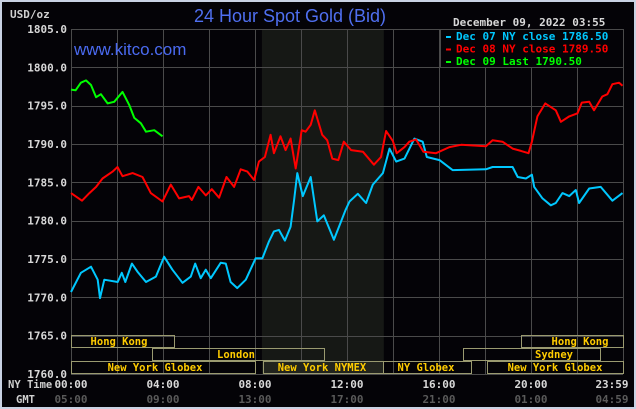 Image resolution: width=636 pixels, height=409 pixels. What do you see at coordinates (70, 399) in the screenshot?
I see `x-tick-label-gmt: 05:00` at bounding box center [70, 399].